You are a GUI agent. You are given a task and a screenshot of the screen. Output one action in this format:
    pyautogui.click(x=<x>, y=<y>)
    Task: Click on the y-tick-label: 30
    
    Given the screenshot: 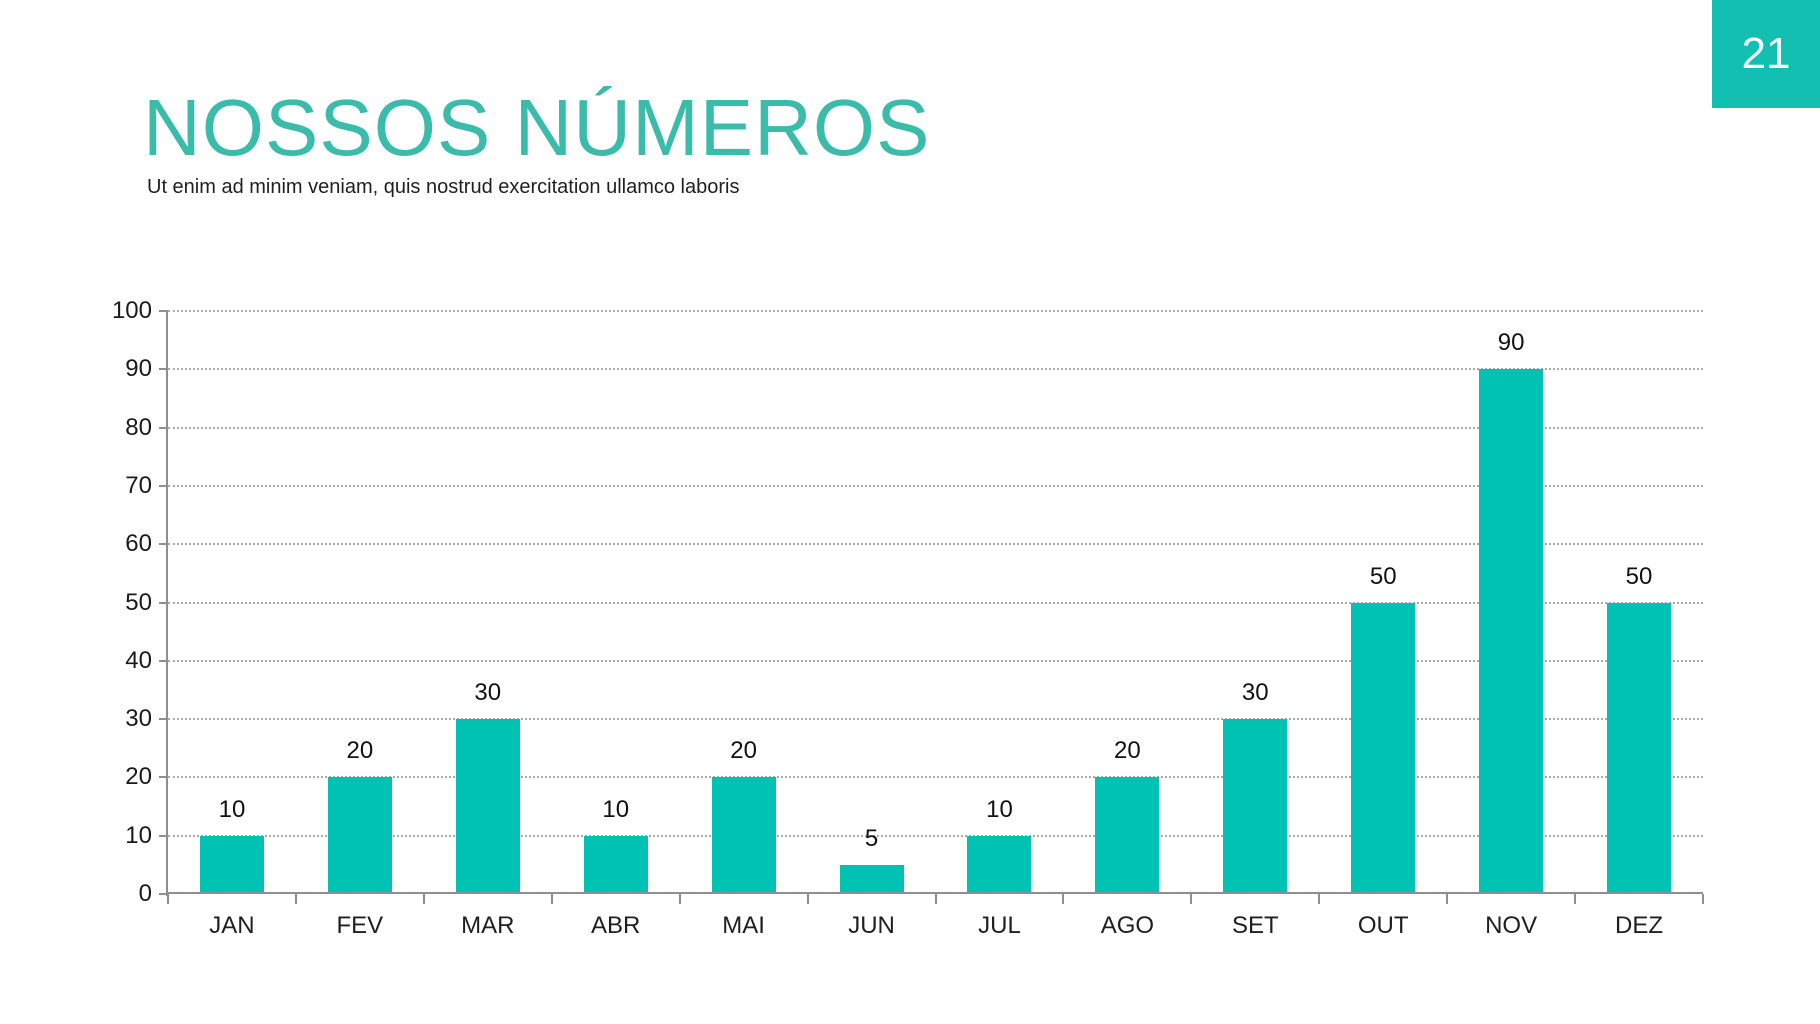 What is the action you would take?
    pyautogui.click(x=138, y=719)
    